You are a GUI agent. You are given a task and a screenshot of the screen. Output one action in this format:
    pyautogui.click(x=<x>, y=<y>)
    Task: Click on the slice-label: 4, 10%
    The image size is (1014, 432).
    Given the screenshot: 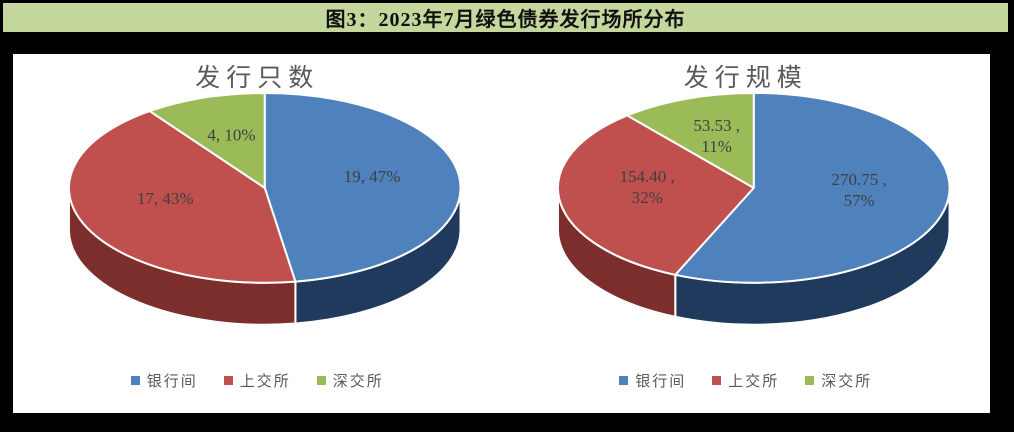 What is the action you would take?
    pyautogui.click(x=231, y=135)
    